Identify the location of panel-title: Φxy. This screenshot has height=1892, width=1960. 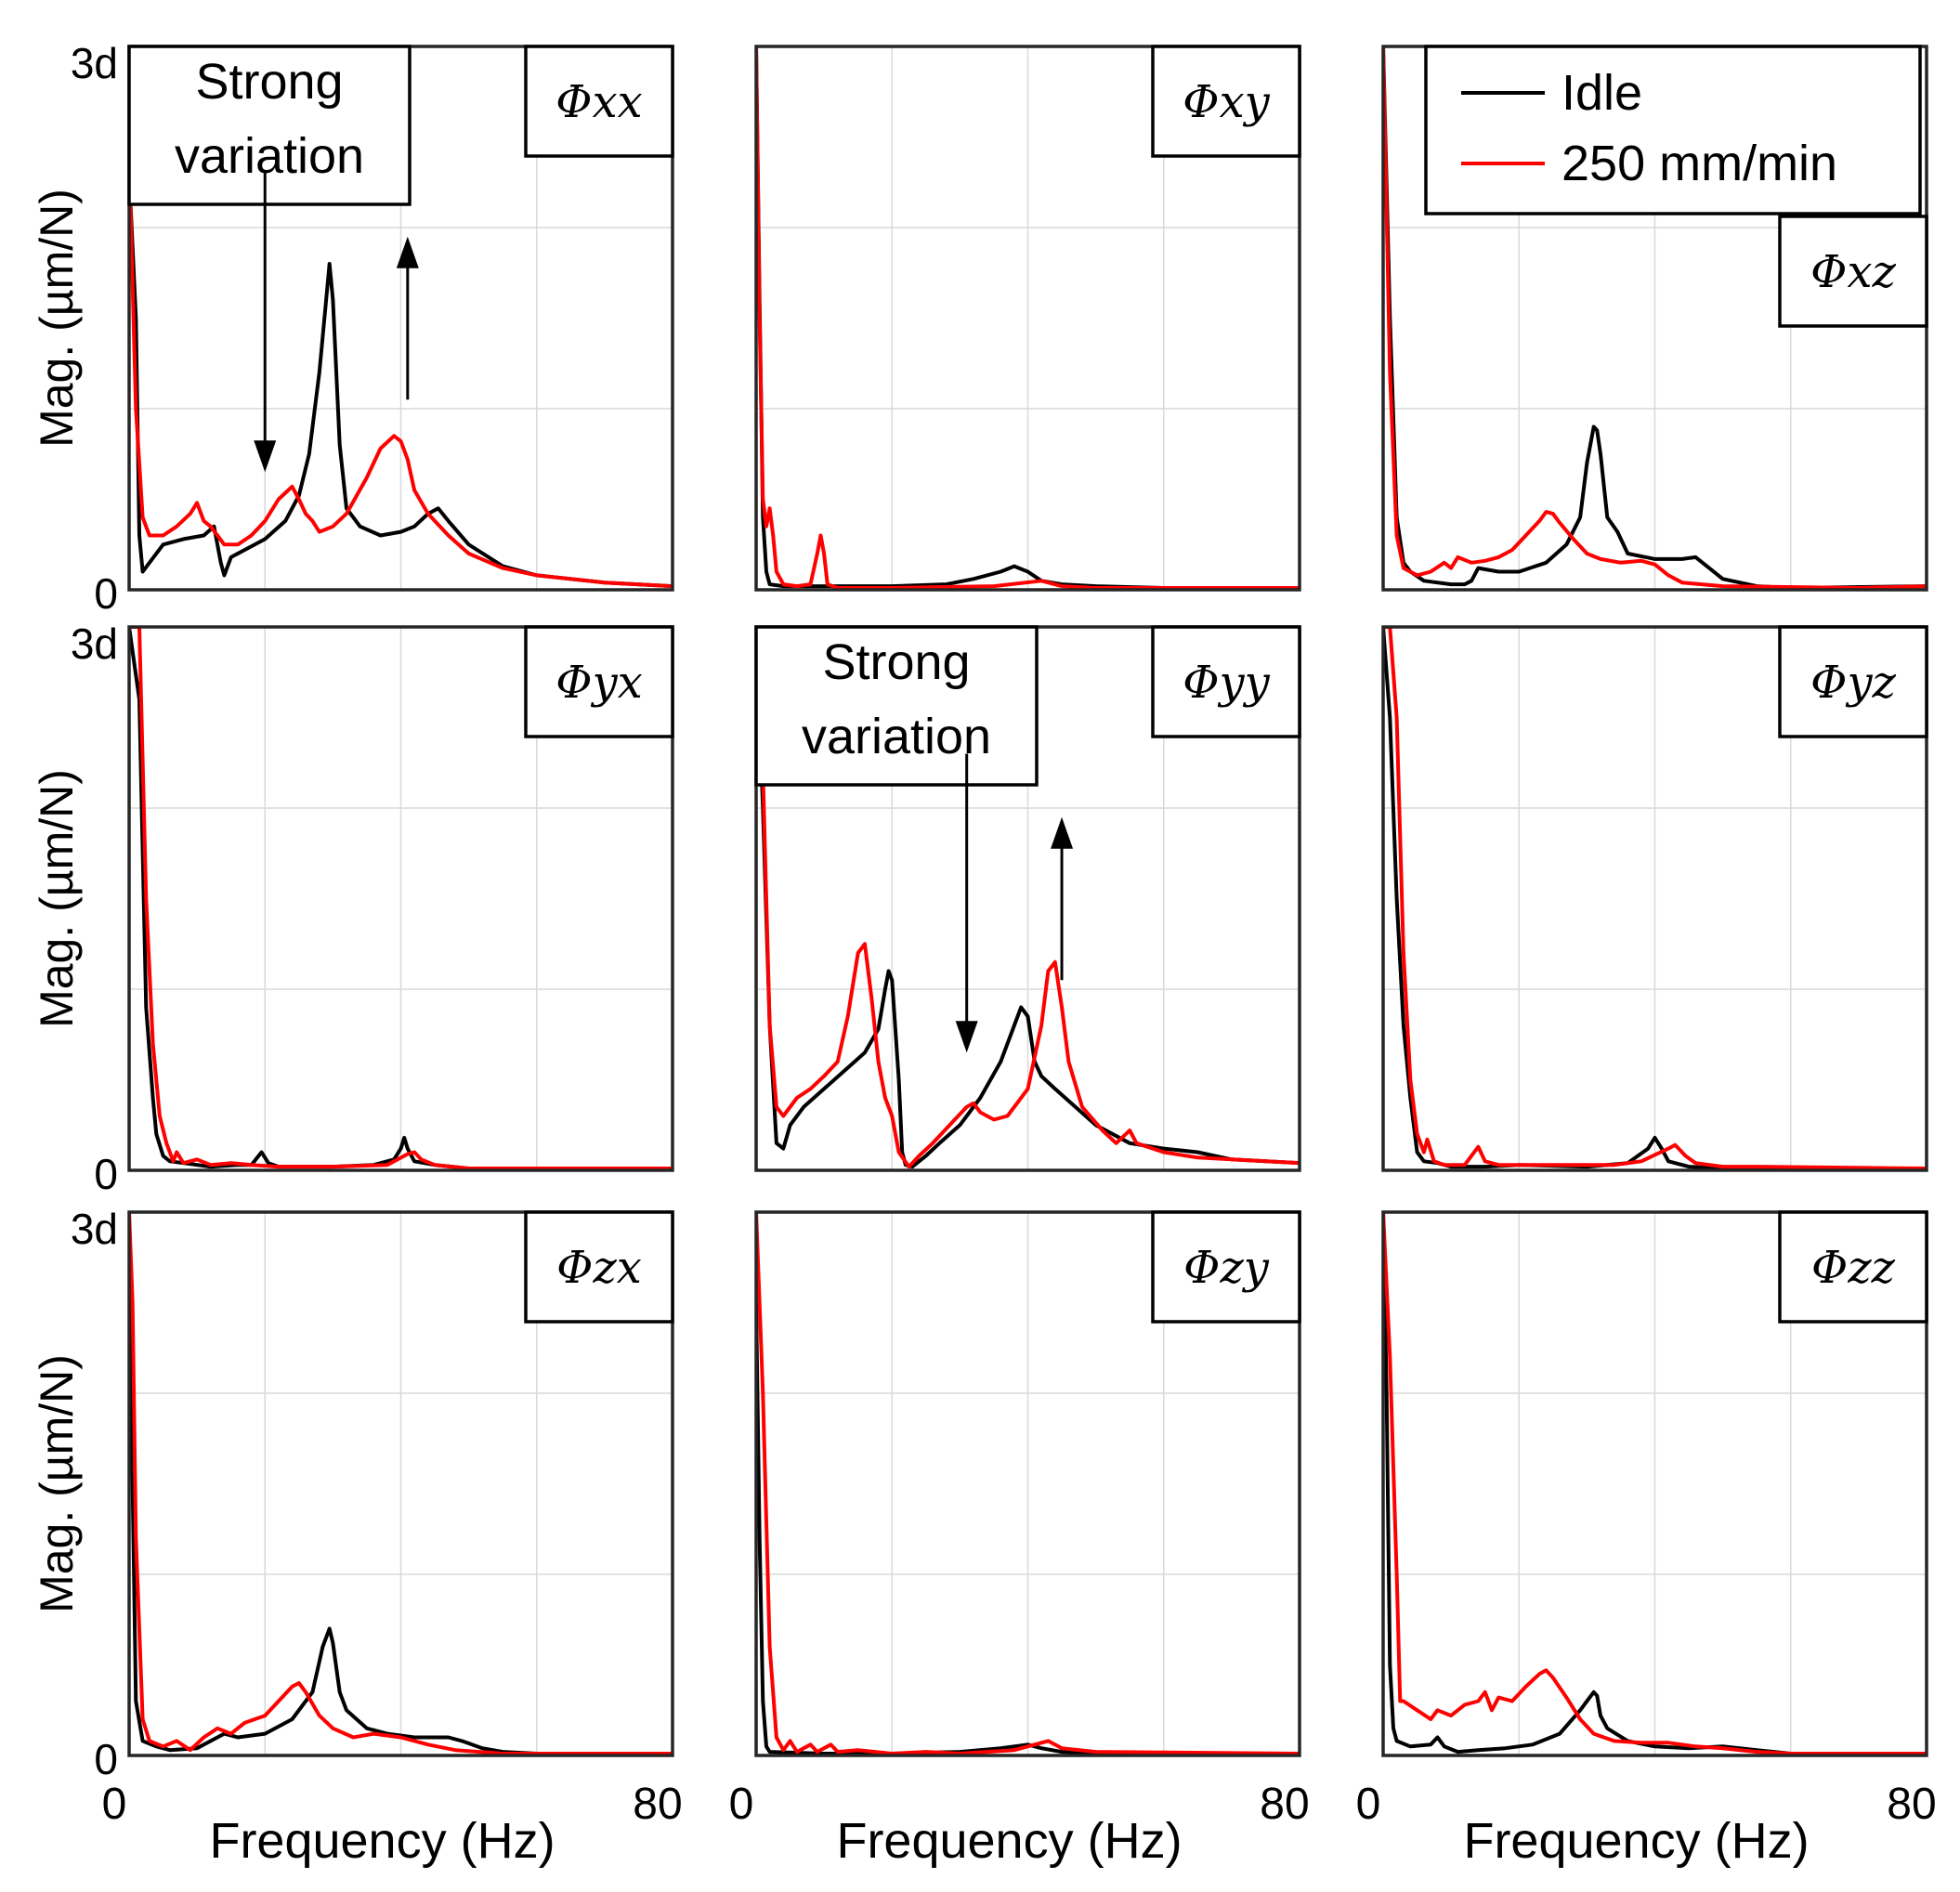
(1226, 102).